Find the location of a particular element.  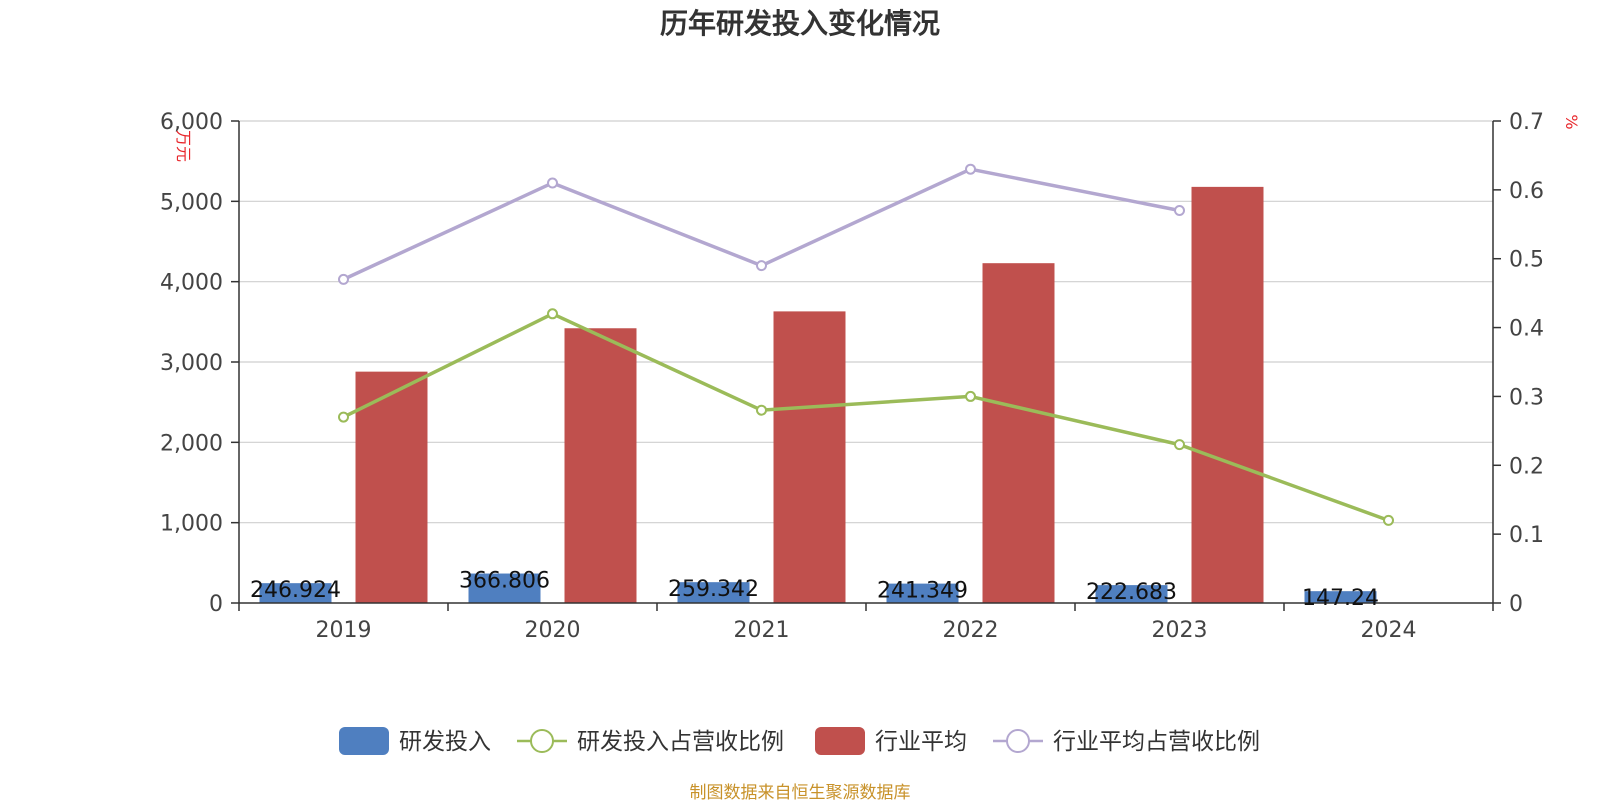

rd-value-label: 222.683 is located at coordinates (1131, 592).